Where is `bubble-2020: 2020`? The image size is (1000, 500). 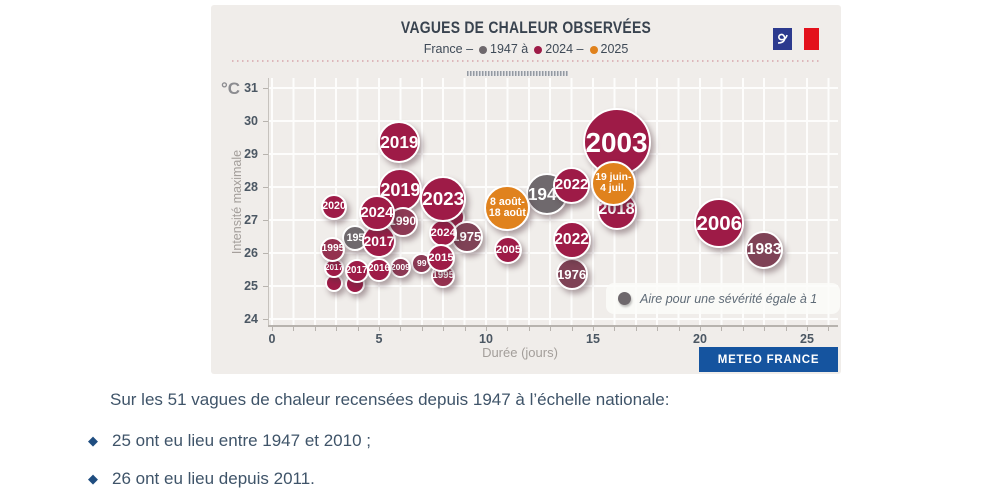
bubble-2020: 2020 is located at coordinates (334, 206).